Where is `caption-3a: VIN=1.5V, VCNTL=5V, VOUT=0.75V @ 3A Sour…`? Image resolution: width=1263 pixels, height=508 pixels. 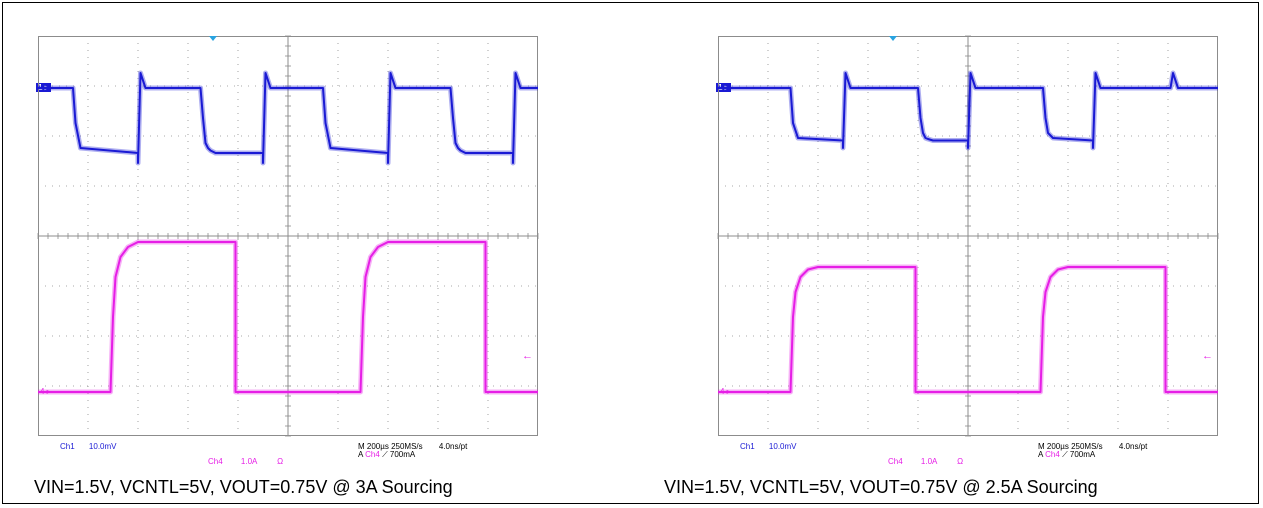
caption-3a: VIN=1.5V, VCNTL=5V, VOUT=0.75V @ 3A Sour… is located at coordinates (243, 487).